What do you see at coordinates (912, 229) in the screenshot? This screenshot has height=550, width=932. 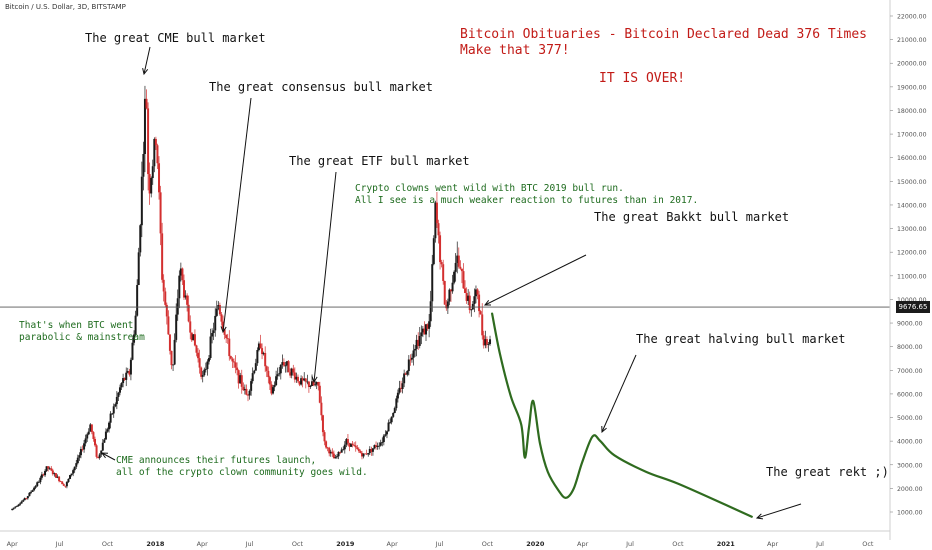 I see `price-tick-label: 13000.00` at bounding box center [912, 229].